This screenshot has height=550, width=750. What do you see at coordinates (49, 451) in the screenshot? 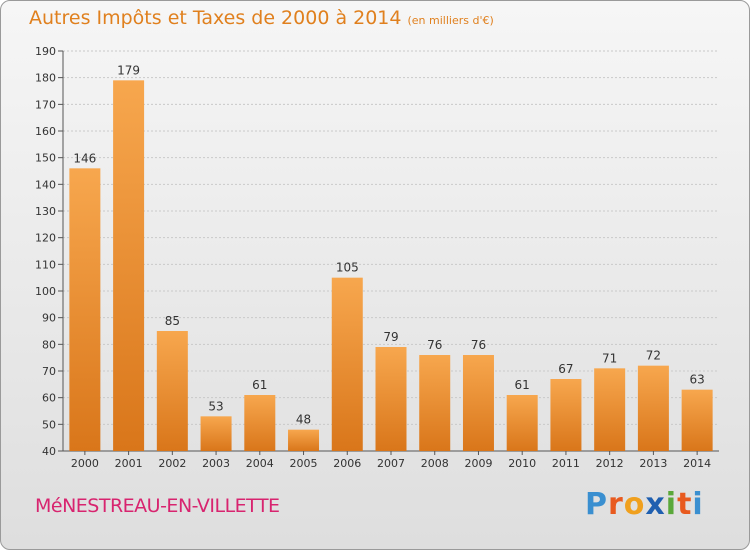
I see `y-tick-label: 40` at bounding box center [49, 451].